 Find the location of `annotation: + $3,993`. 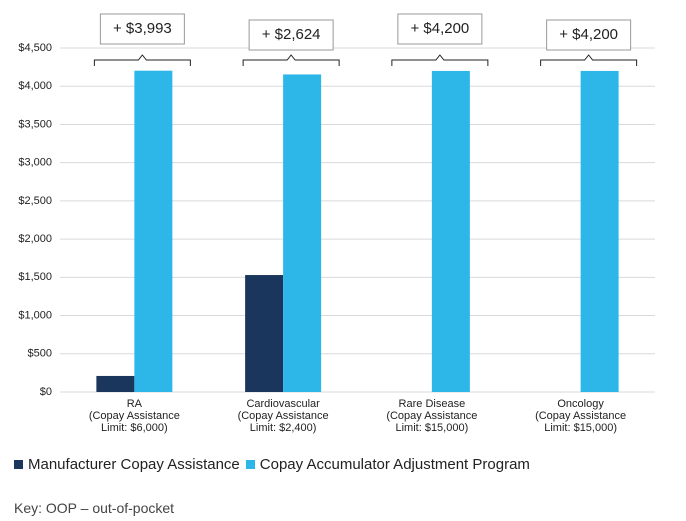

annotation: + $3,993 is located at coordinates (142, 28).